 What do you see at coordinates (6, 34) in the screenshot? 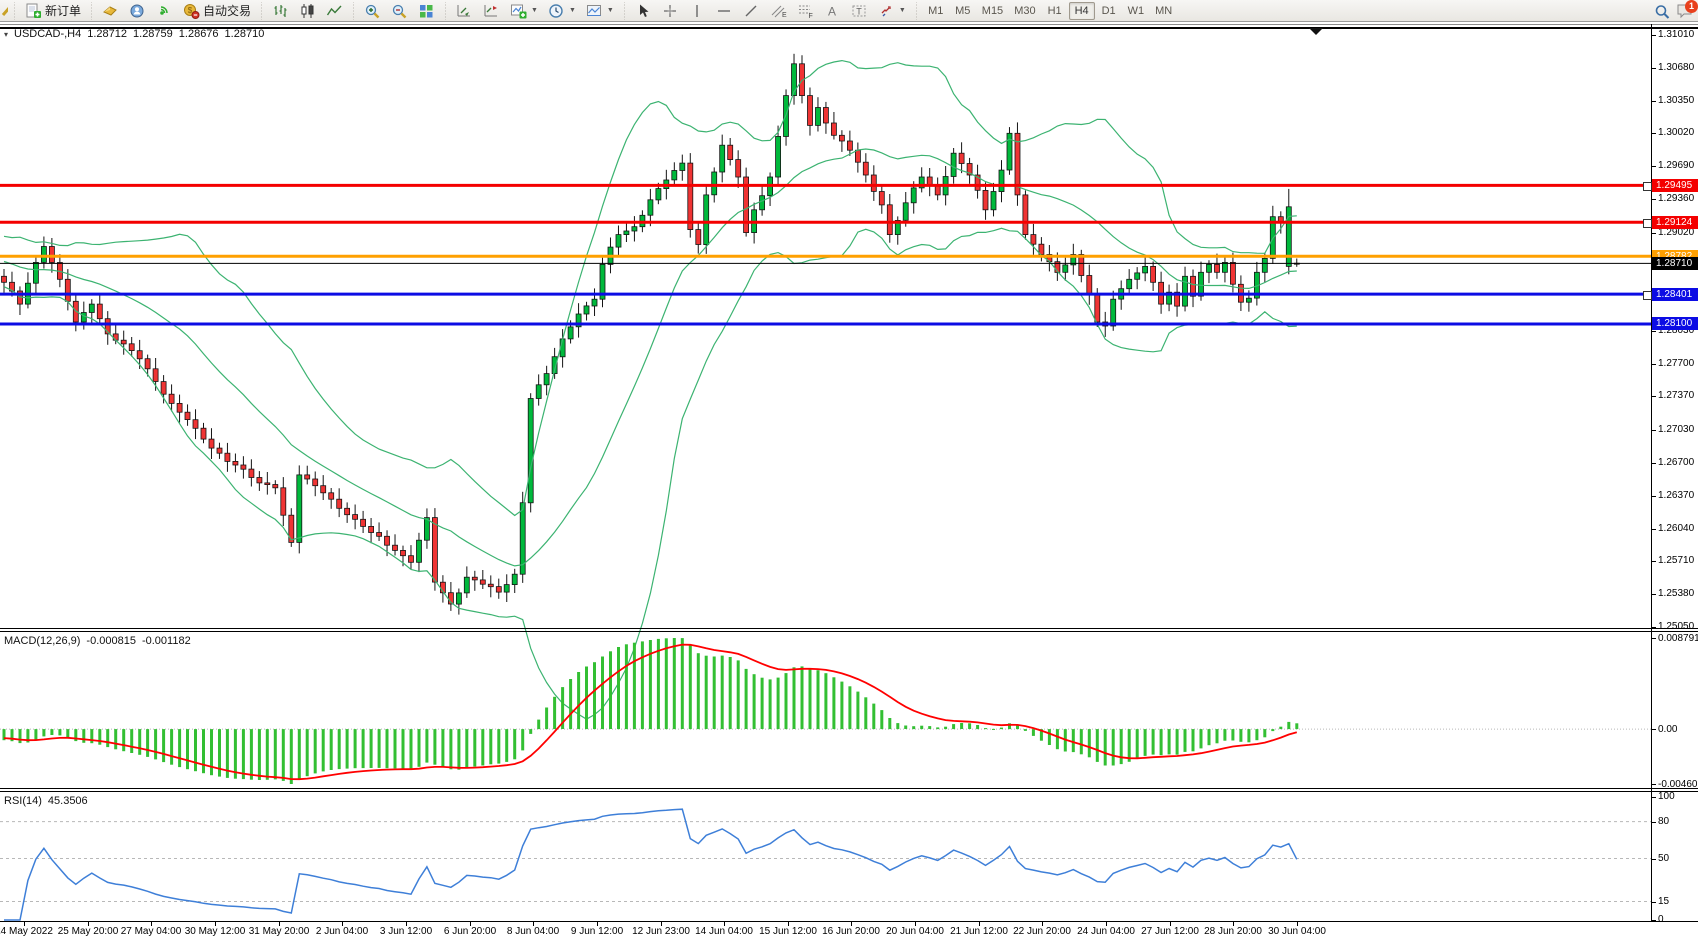
I see `chart-dropdown-caret: ▾` at bounding box center [6, 34].